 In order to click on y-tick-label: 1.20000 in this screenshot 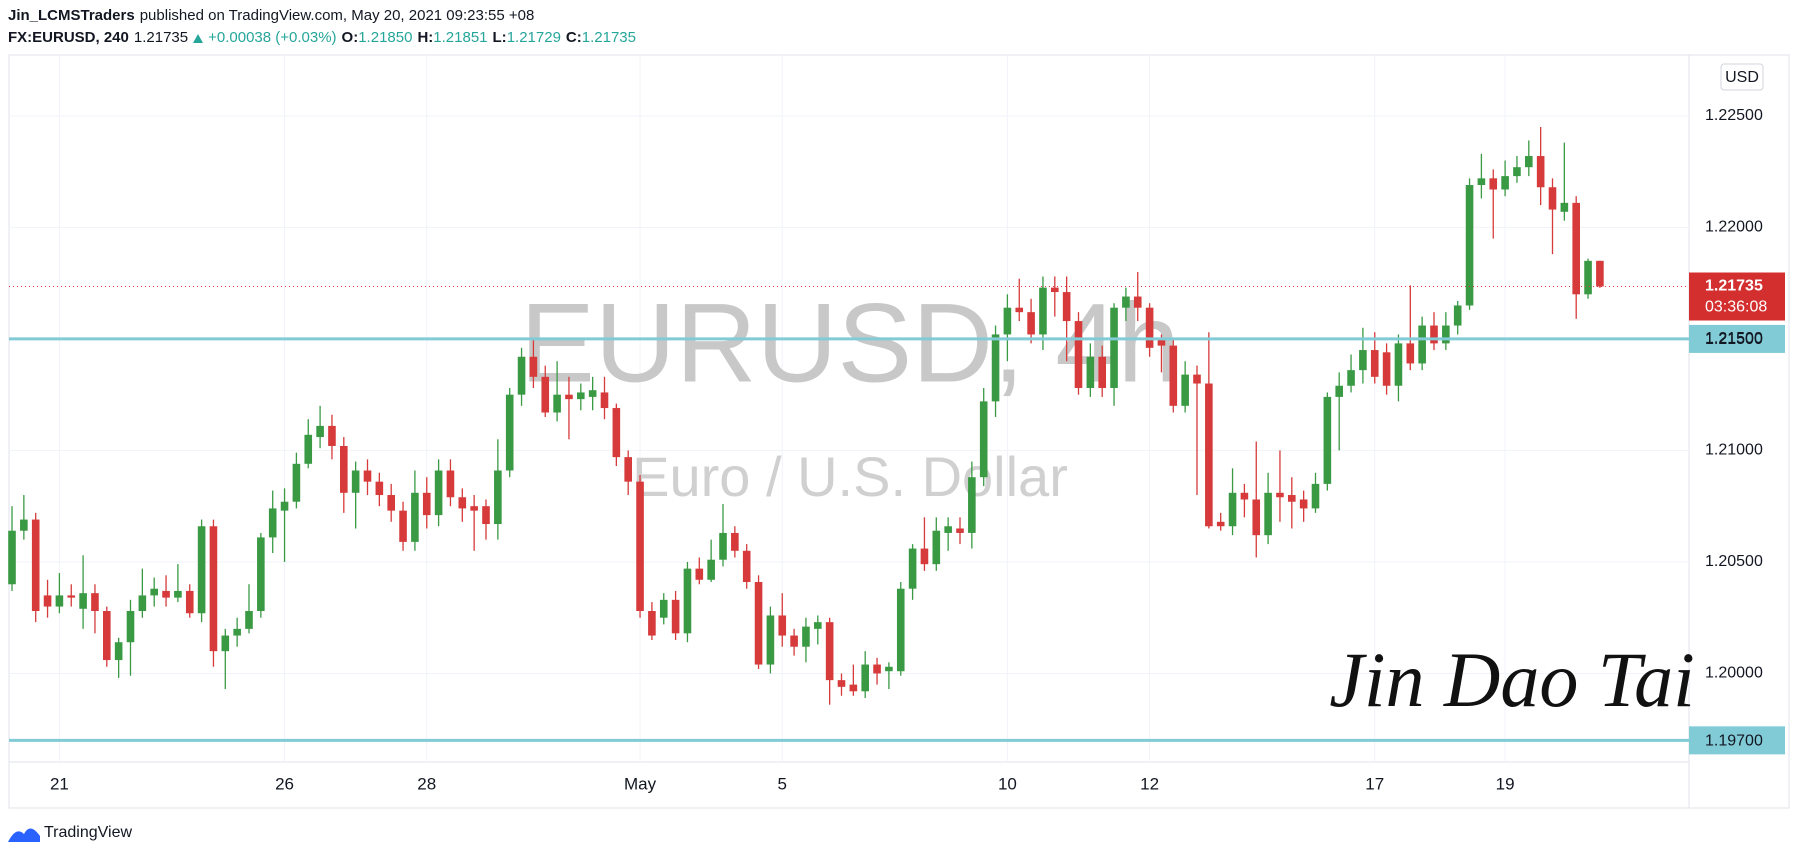, I will do `click(1734, 673)`.